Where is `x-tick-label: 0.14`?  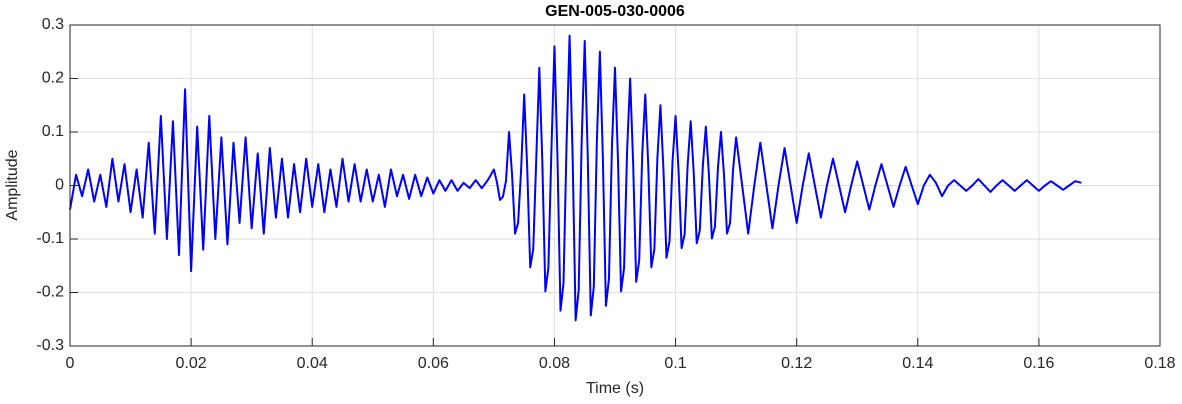 x-tick-label: 0.14 is located at coordinates (917, 363).